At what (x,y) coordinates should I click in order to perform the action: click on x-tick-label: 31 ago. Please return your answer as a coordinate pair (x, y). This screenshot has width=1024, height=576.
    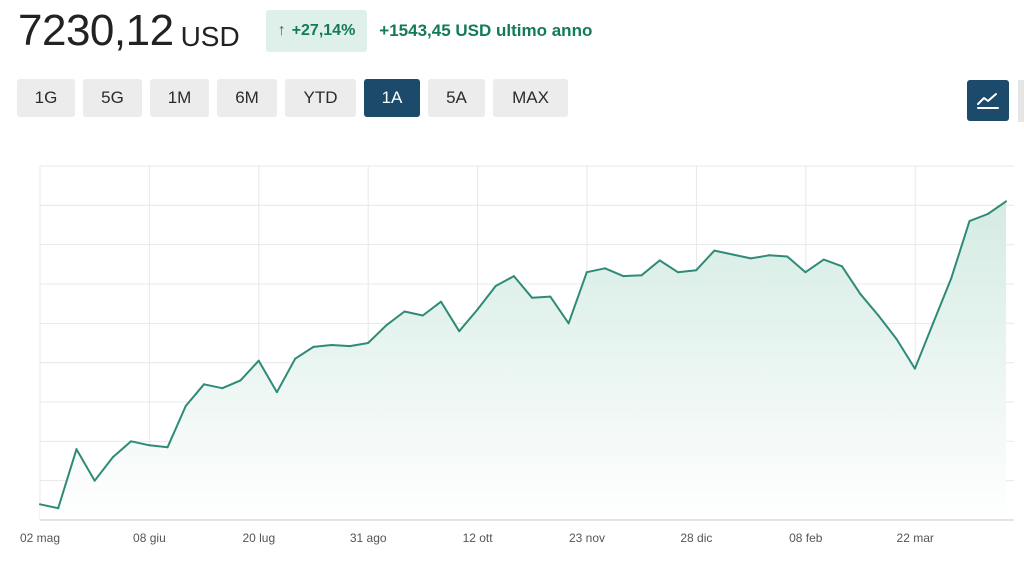
    Looking at the image, I should click on (368, 538).